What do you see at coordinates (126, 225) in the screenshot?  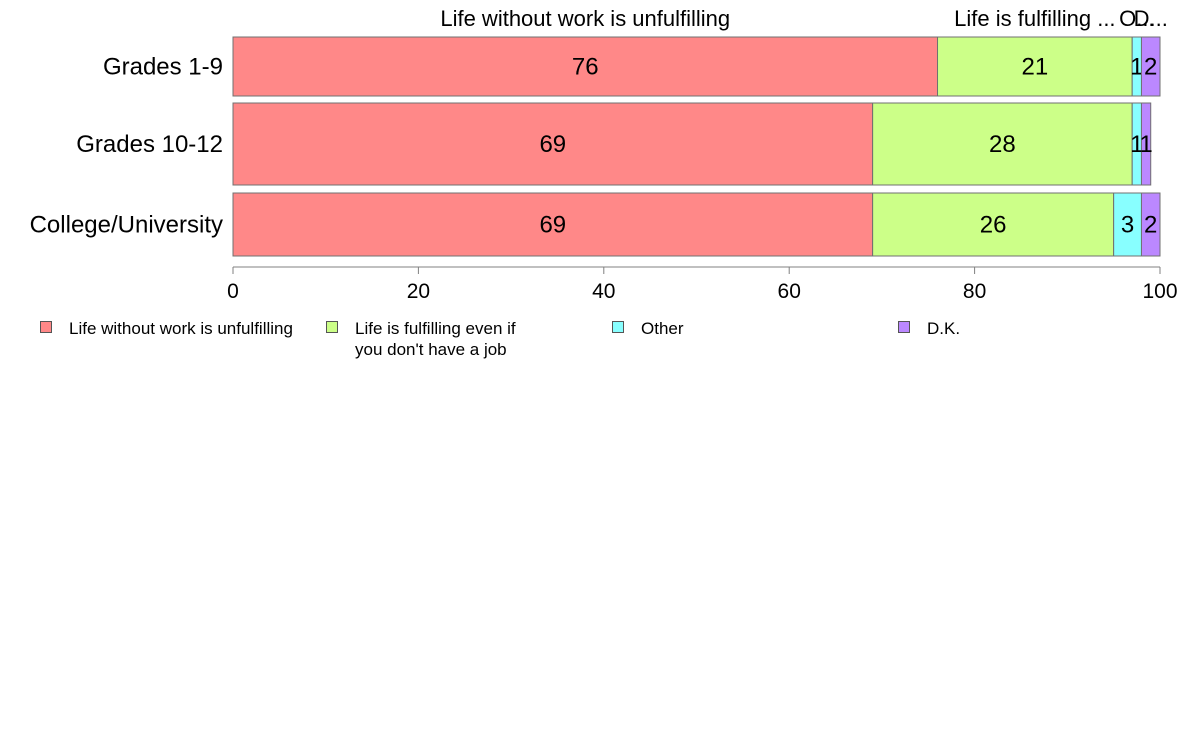 I see `category-label-college-university: College/University` at bounding box center [126, 225].